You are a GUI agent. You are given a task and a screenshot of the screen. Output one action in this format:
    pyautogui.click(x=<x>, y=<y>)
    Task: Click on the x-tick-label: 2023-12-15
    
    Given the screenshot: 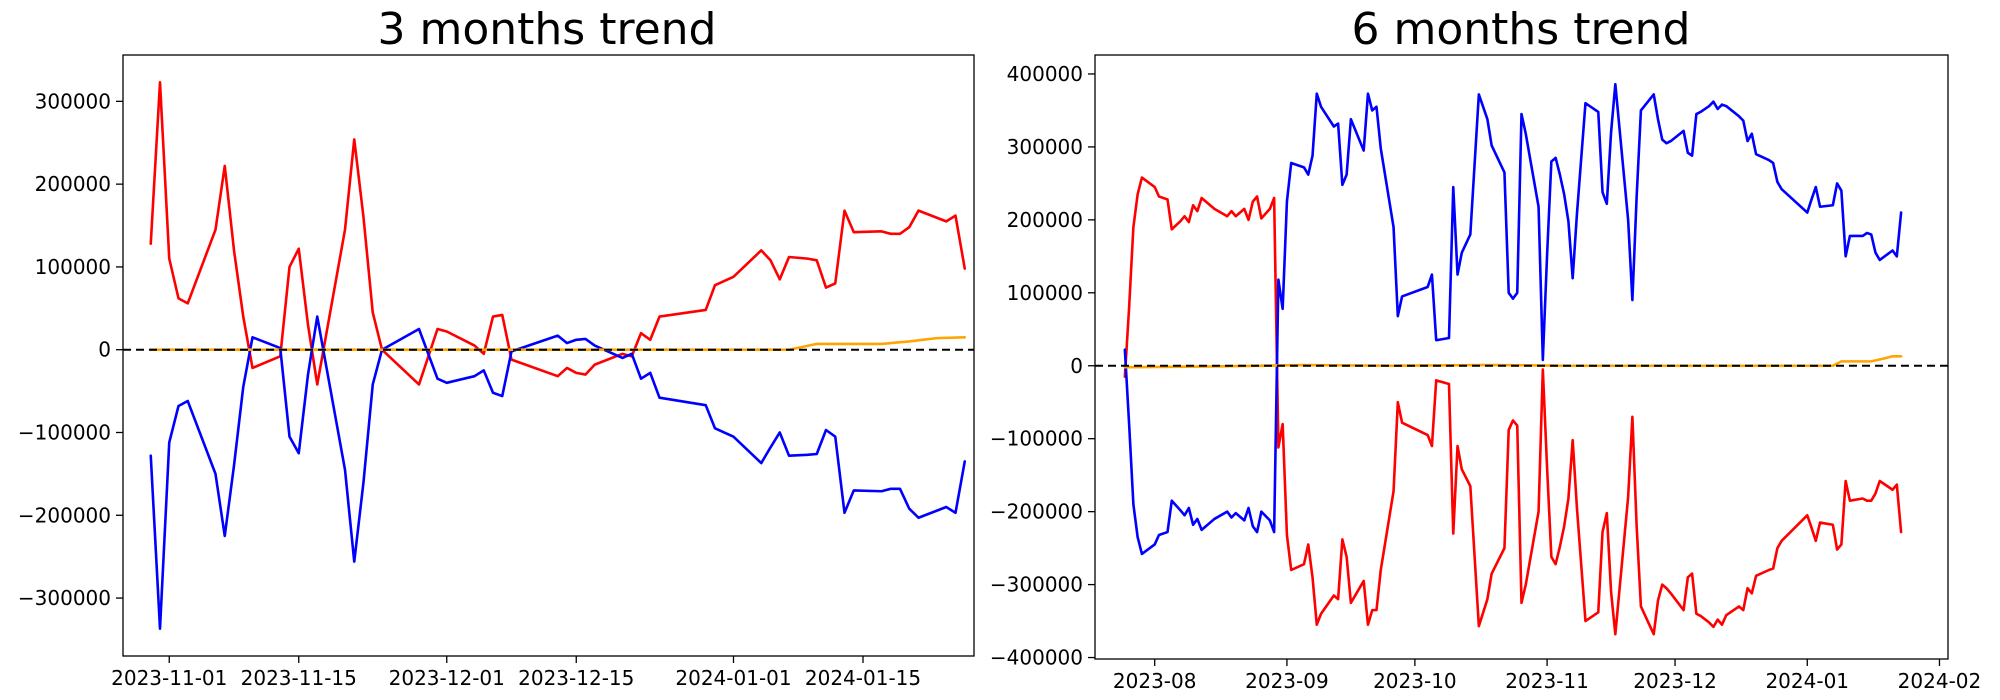 What is the action you would take?
    pyautogui.click(x=576, y=678)
    